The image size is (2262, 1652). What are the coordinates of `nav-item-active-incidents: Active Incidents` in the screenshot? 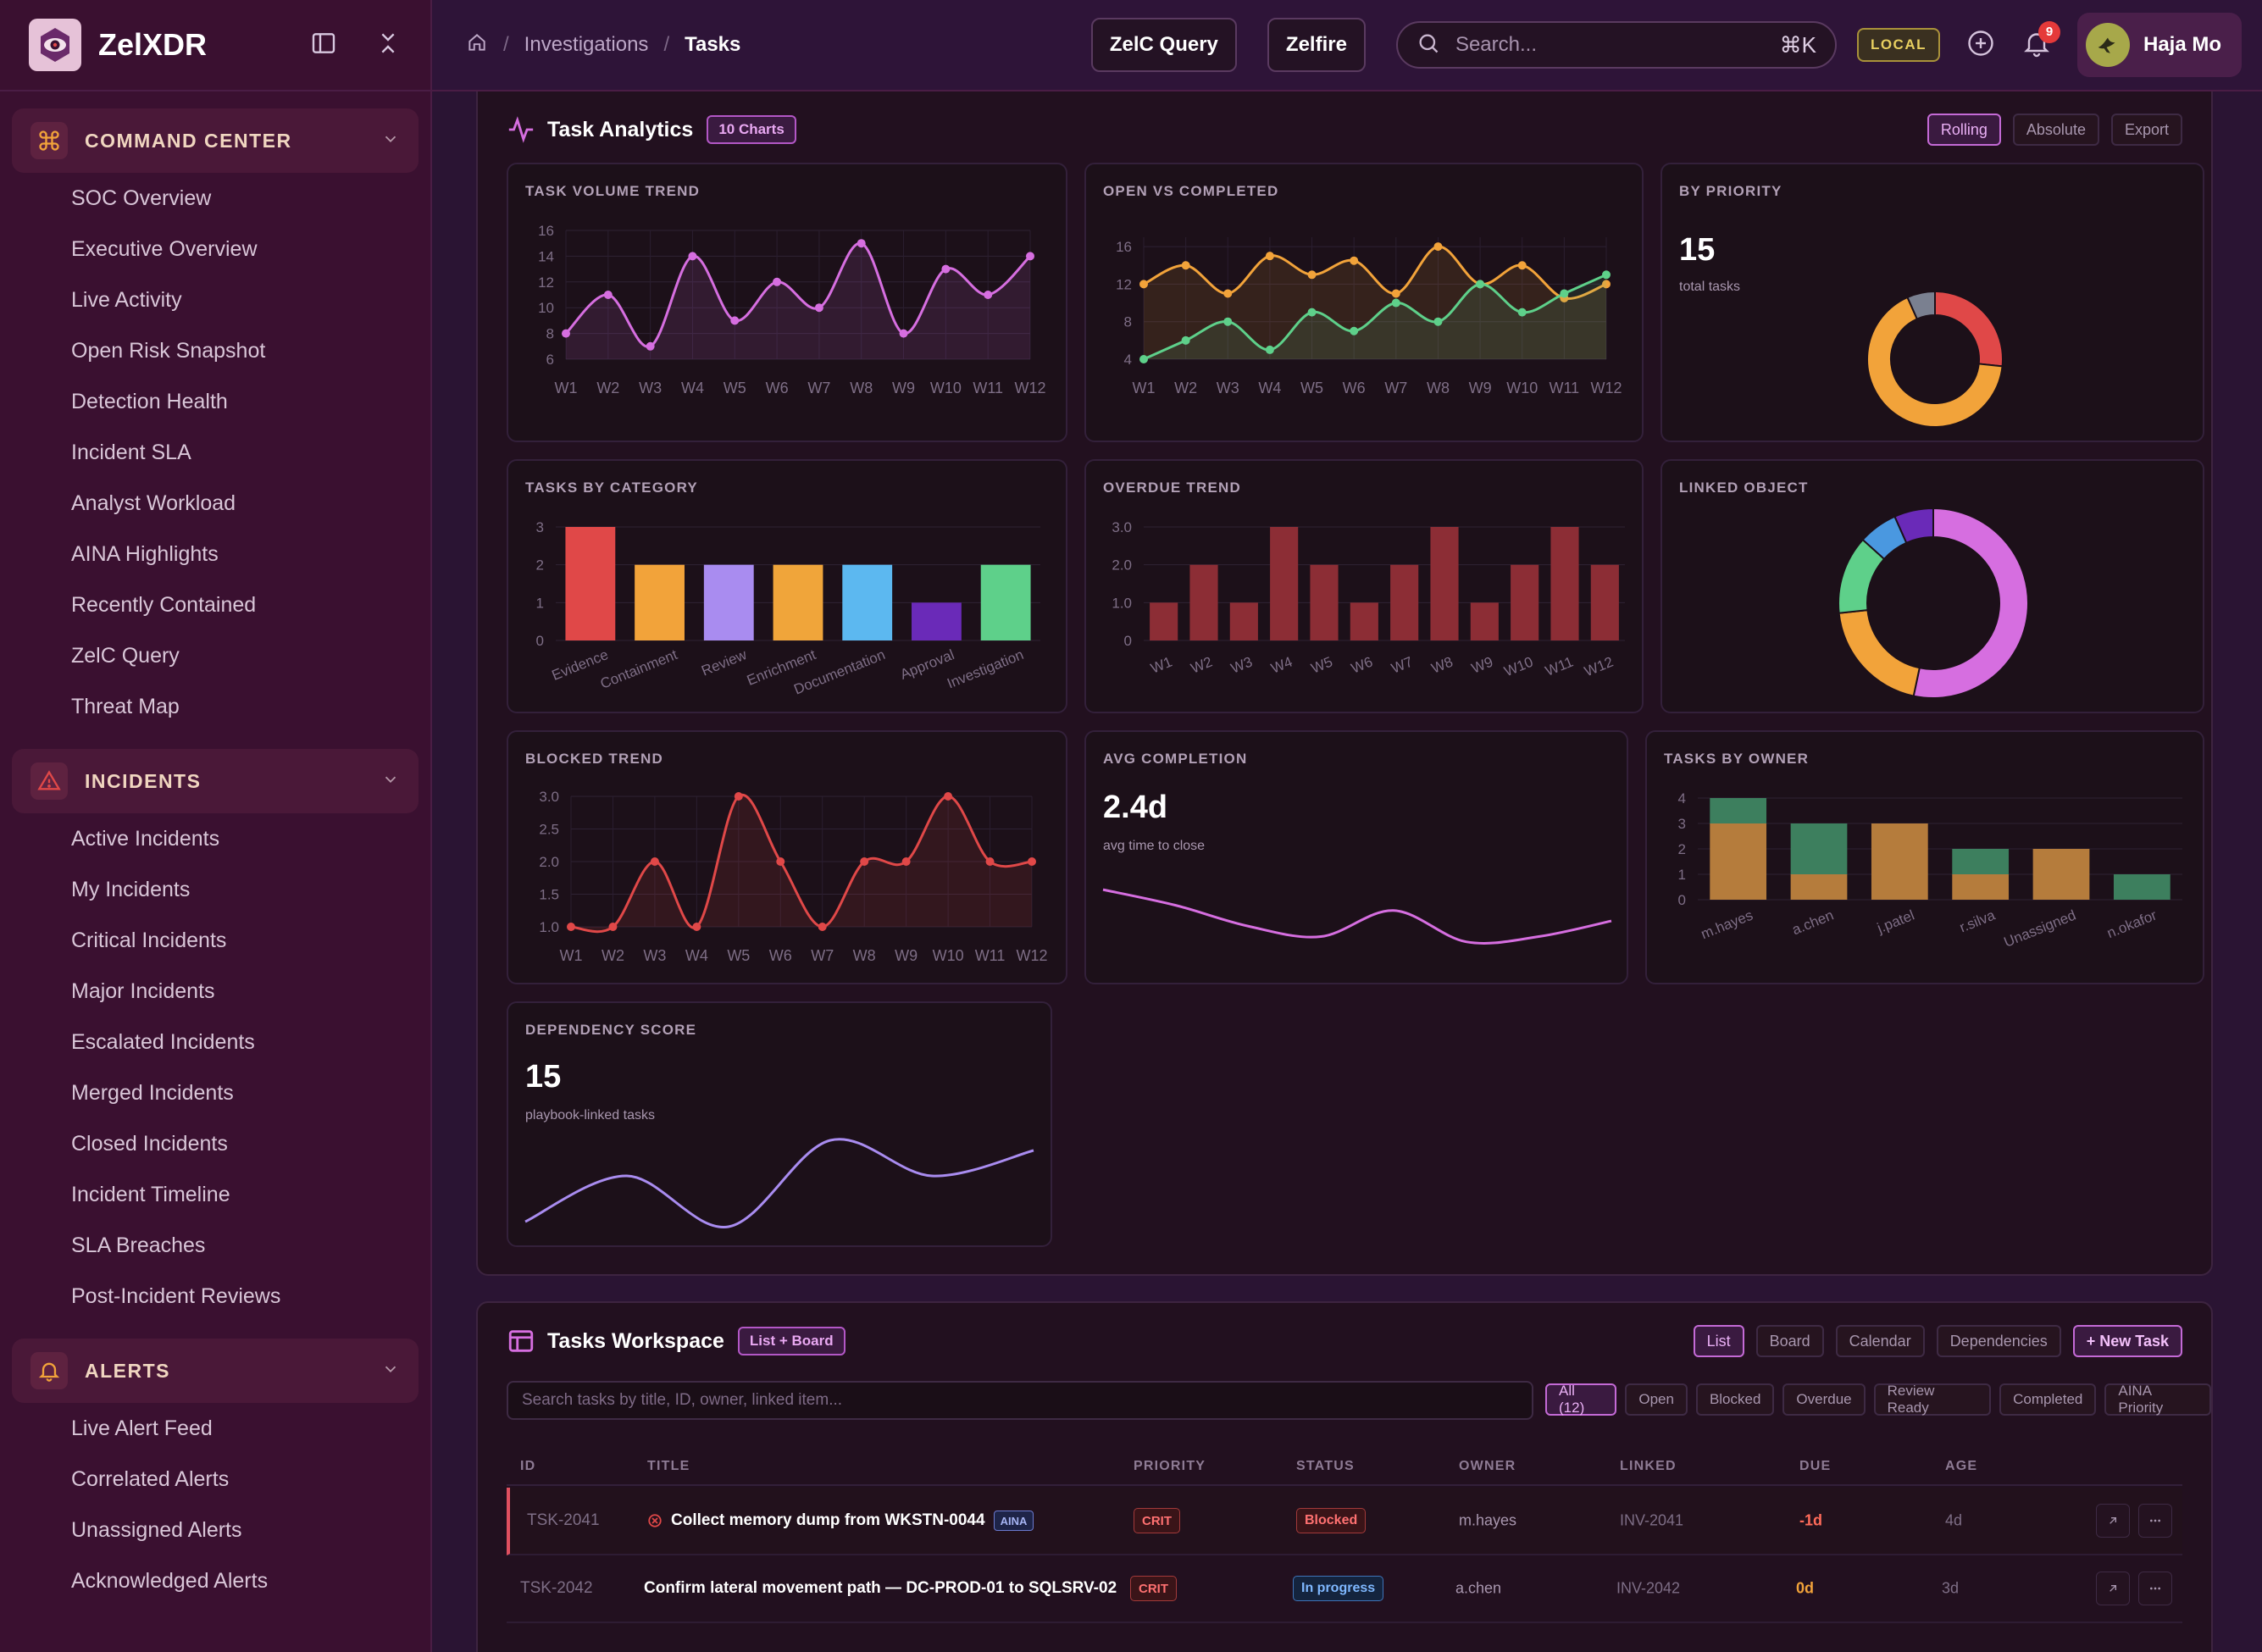 It's located at (145, 838).